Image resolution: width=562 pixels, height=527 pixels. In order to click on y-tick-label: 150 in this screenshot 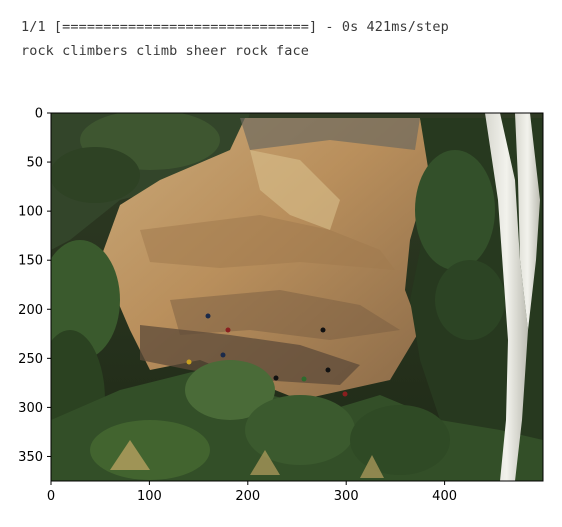, I will do `click(30, 261)`.